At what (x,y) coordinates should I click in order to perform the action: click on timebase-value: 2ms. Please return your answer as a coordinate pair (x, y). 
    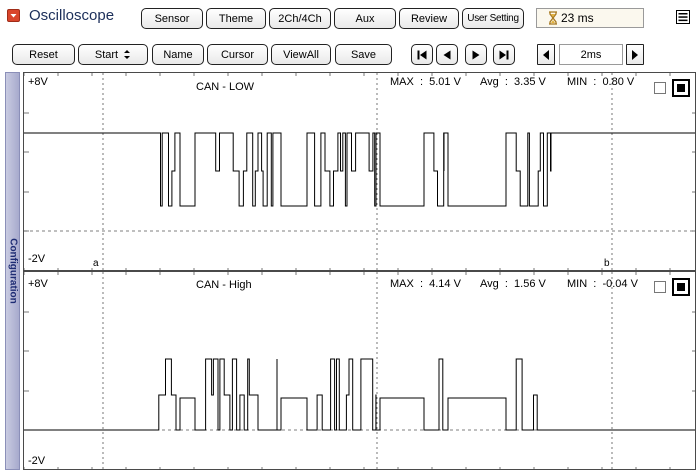
    Looking at the image, I should click on (591, 54).